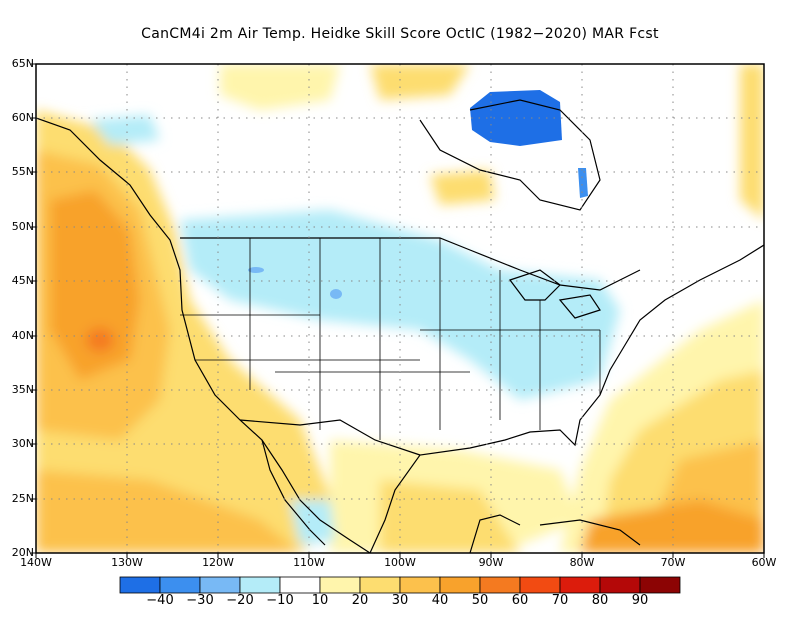 The image size is (800, 618). What do you see at coordinates (218, 562) in the screenshot?
I see `lon-label-120w: 120W` at bounding box center [218, 562].